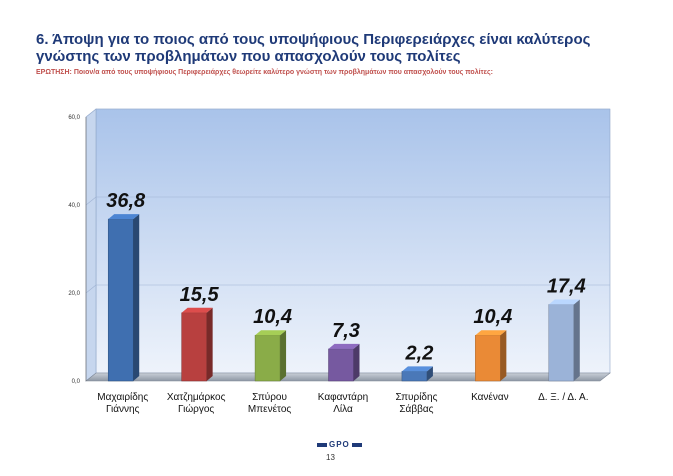  I want to click on y-tick-label: 20,0, so click(74, 294).